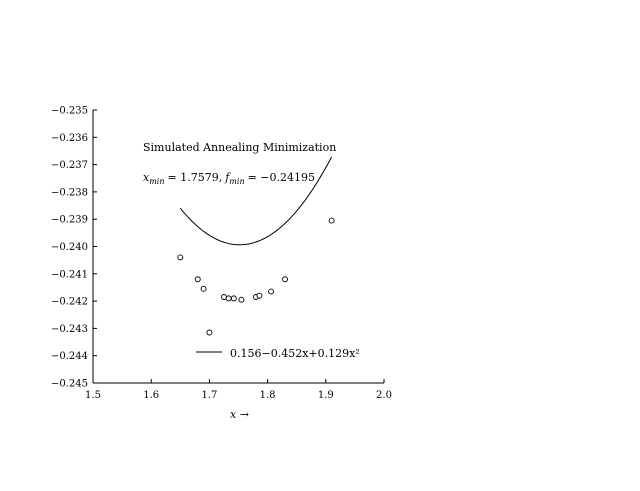 This screenshot has height=491, width=640. What do you see at coordinates (256, 201) in the screenshot?
I see `fit-curve` at bounding box center [256, 201].